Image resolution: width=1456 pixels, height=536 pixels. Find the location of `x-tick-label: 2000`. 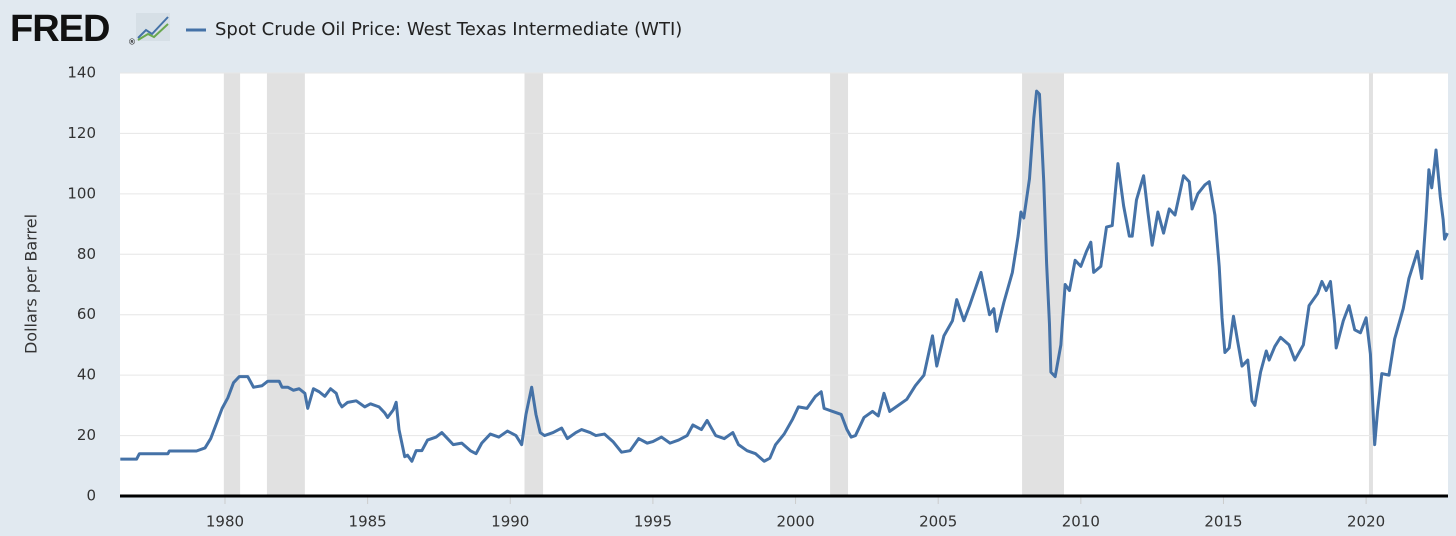

x-tick-label: 2000 is located at coordinates (795, 522).